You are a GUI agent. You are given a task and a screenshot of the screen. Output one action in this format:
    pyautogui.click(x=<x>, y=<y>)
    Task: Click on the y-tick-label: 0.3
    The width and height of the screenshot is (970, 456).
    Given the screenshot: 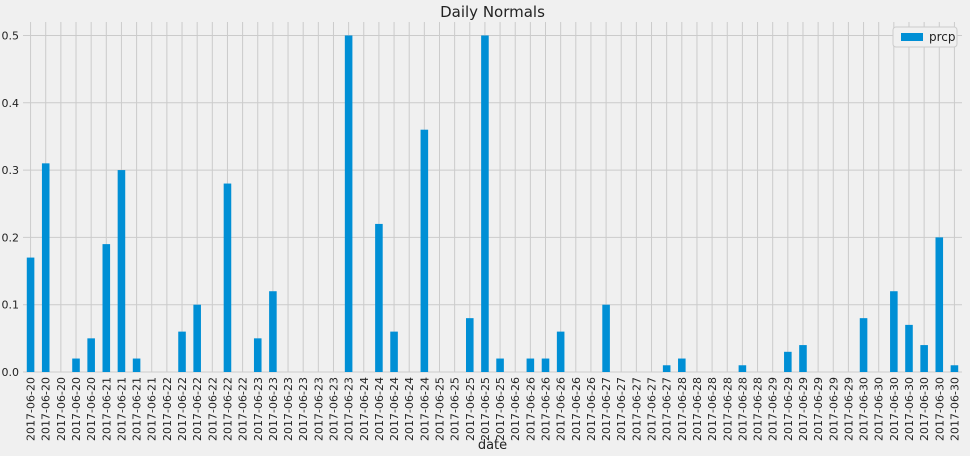 What is the action you would take?
    pyautogui.click(x=11, y=170)
    